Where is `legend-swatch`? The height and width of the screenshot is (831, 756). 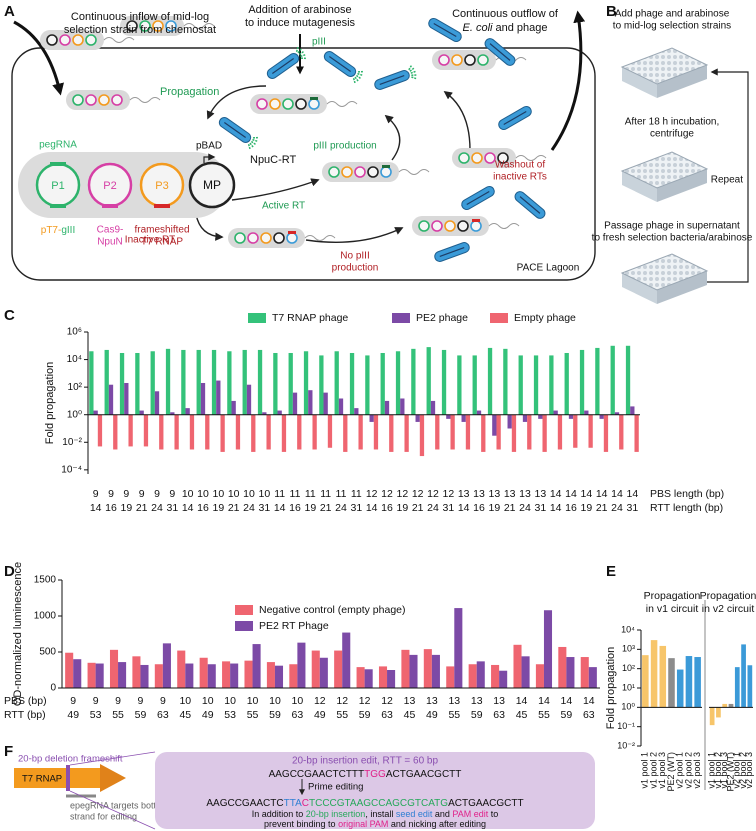 legend-swatch is located at coordinates (257, 318).